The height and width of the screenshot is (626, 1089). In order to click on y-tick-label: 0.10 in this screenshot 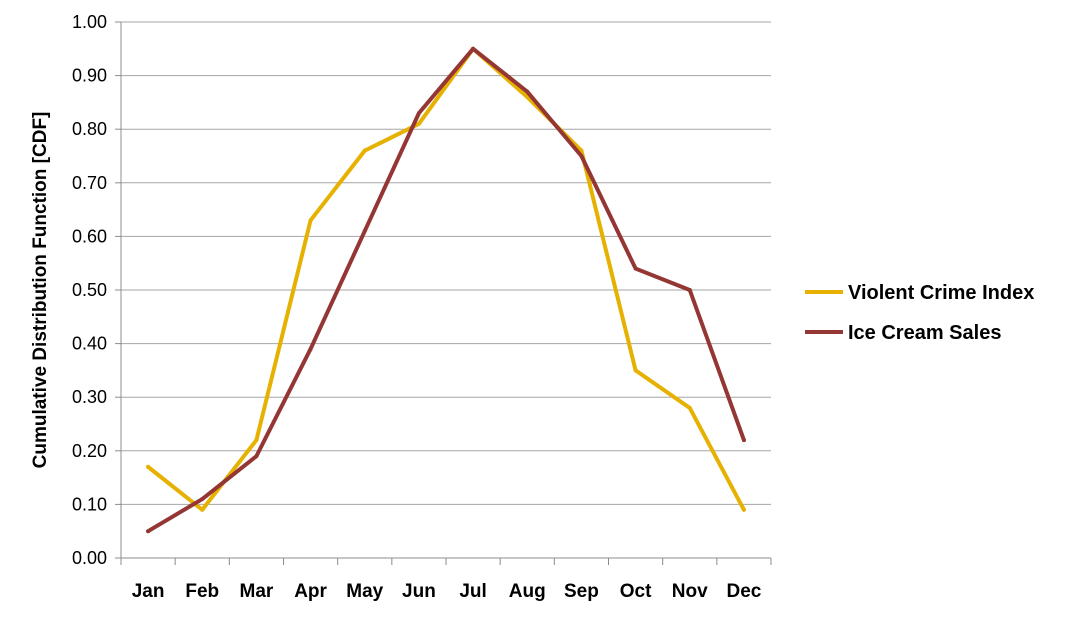, I will do `click(89, 504)`.